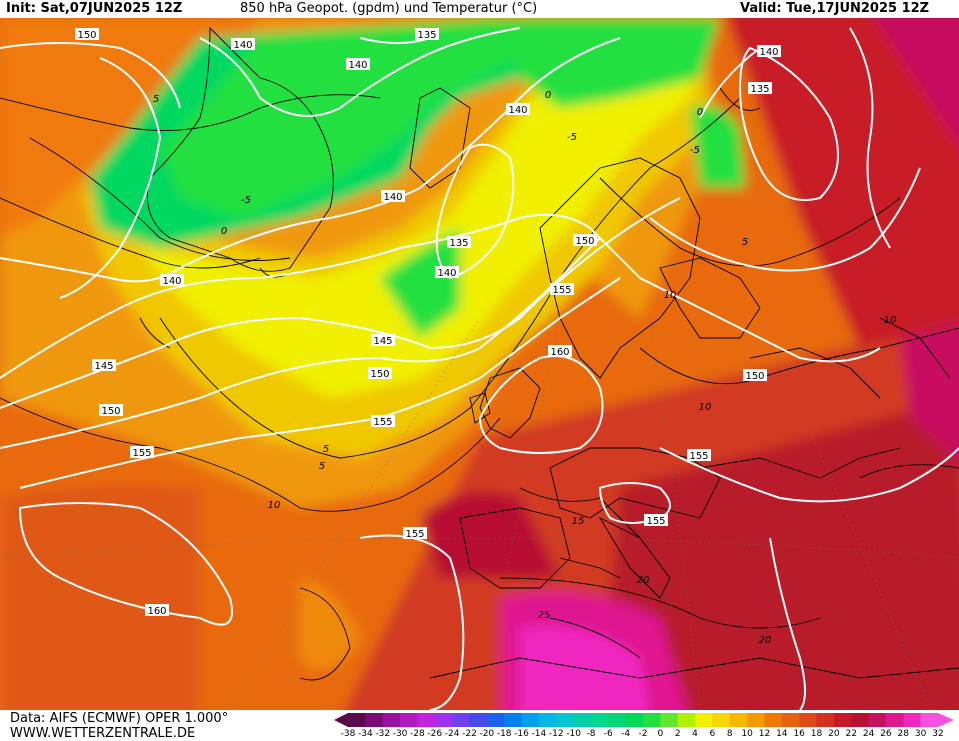  I want to click on legend-tick-label: 2, so click(677, 734).